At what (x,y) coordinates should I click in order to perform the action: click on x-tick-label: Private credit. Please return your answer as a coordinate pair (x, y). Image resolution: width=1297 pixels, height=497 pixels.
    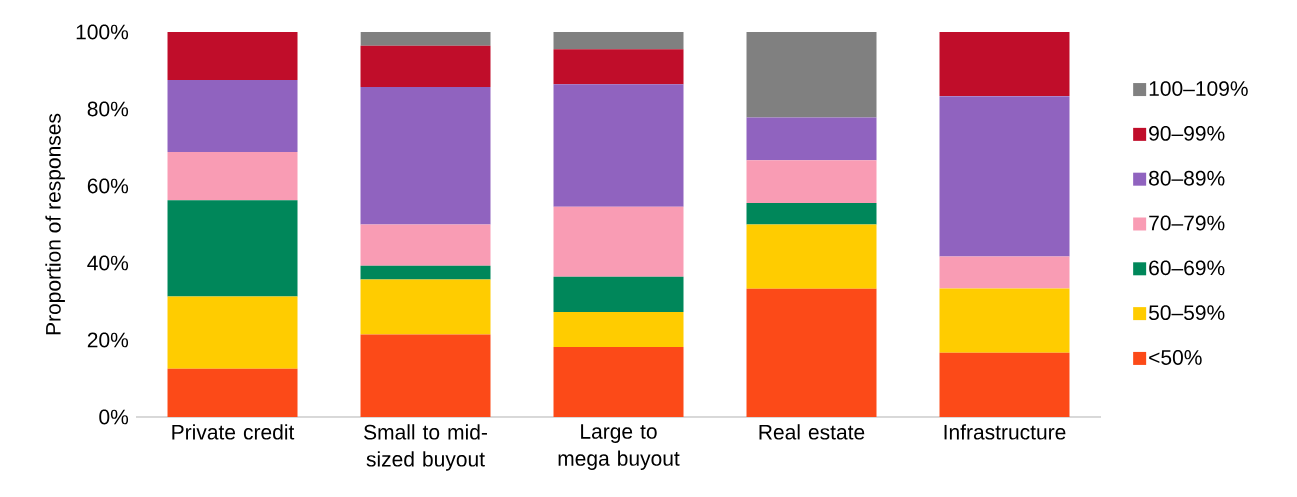
    Looking at the image, I should click on (233, 432).